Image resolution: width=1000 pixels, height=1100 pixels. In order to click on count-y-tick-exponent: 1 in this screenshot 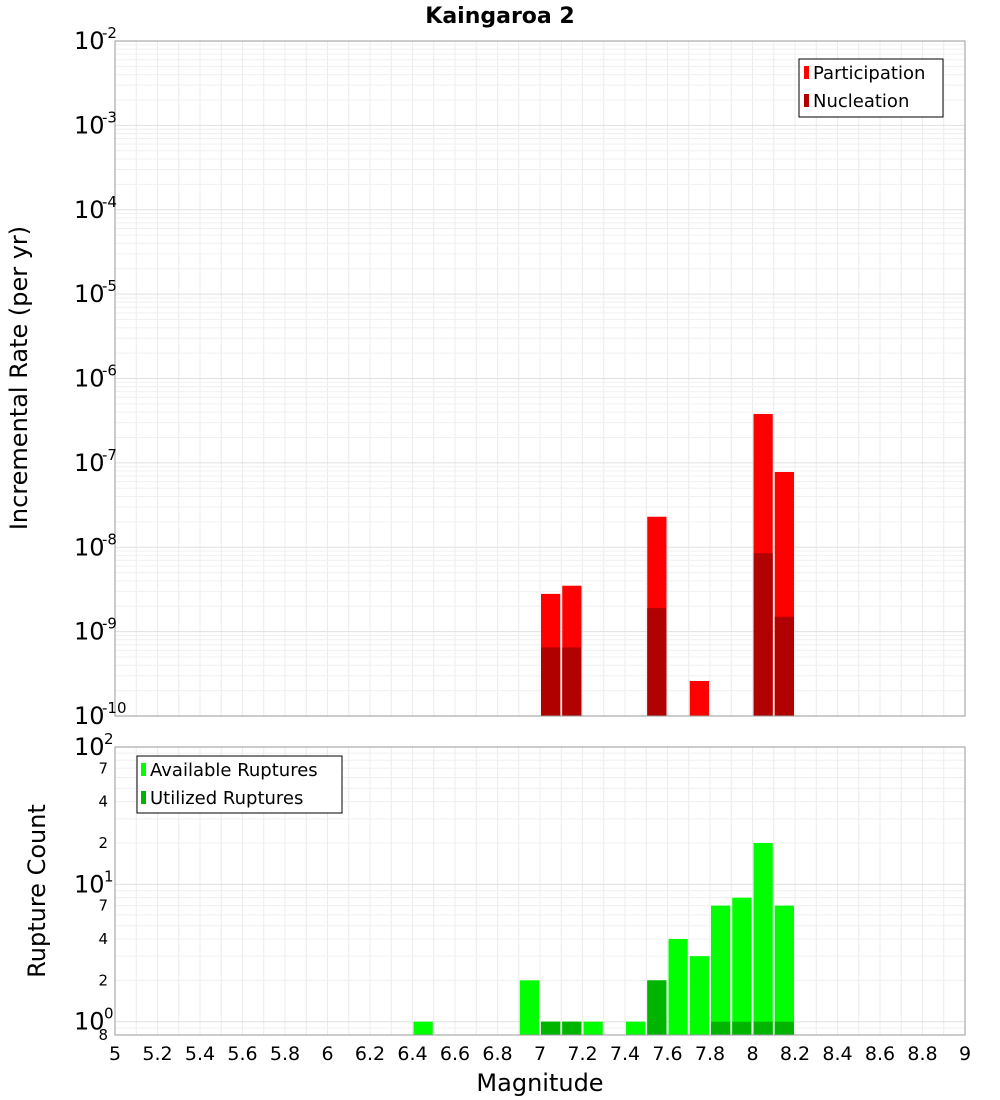, I will do `click(109, 876)`.